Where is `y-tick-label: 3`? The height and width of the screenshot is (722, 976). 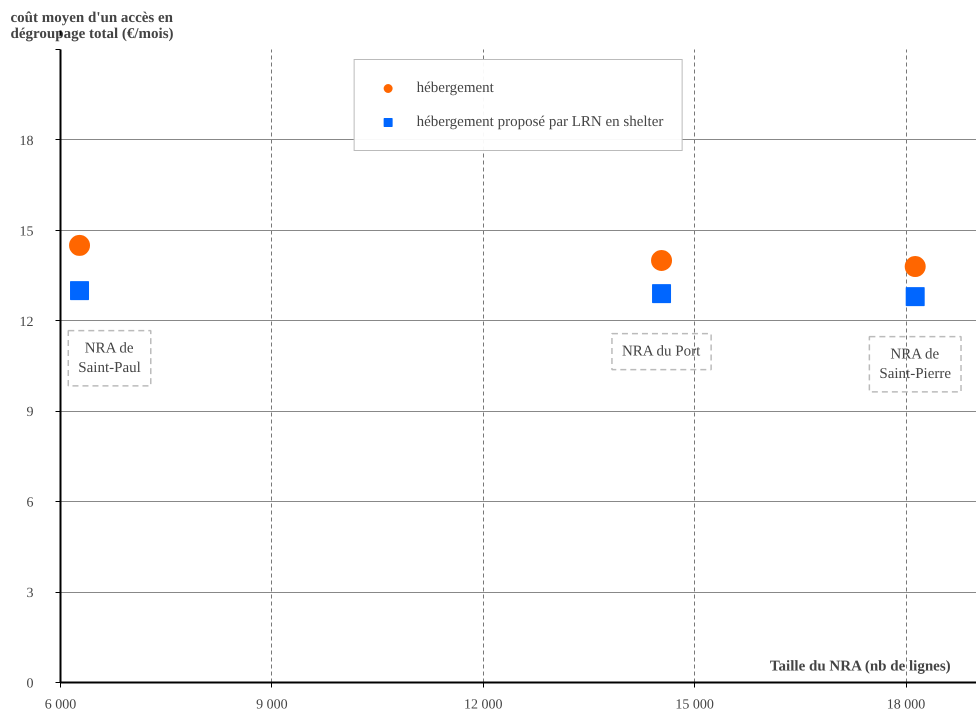 y-tick-label: 3 is located at coordinates (30, 594).